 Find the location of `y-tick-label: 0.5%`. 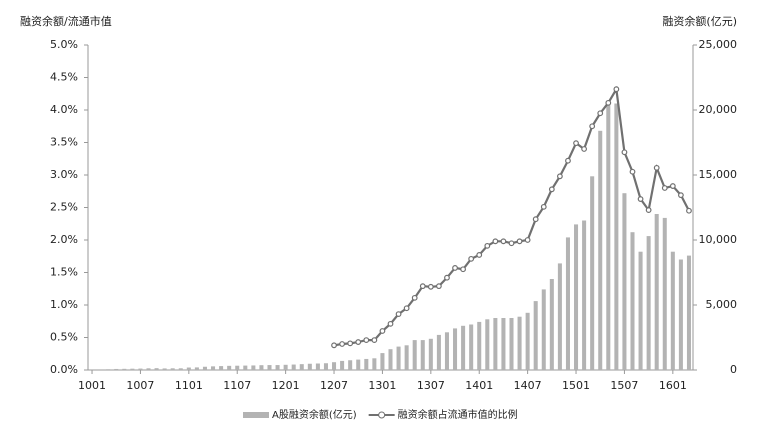

y-tick-label: 0.5% is located at coordinates (64, 337).